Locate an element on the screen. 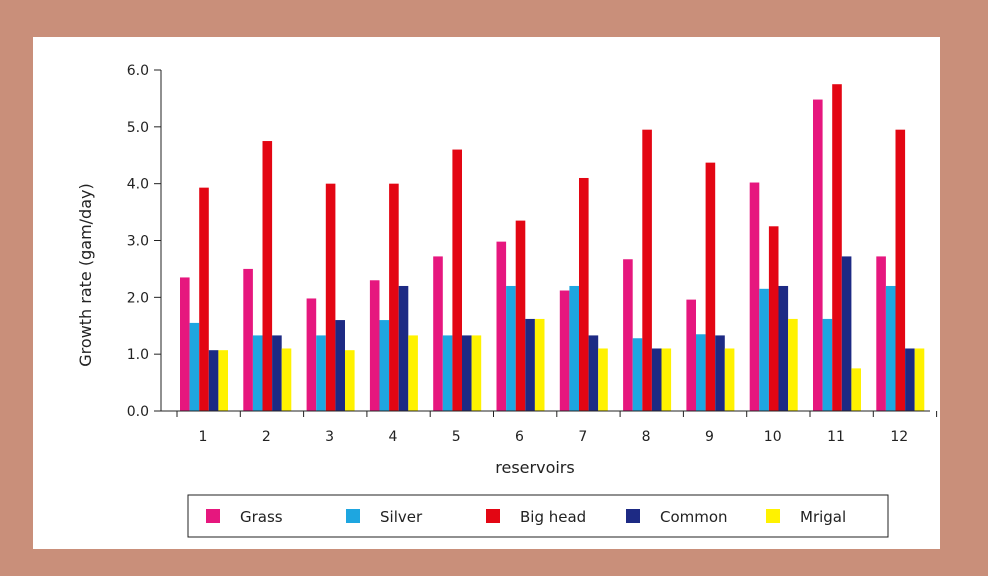 This screenshot has width=988, height=576. x-tick-label-12: 12 is located at coordinates (899, 437).